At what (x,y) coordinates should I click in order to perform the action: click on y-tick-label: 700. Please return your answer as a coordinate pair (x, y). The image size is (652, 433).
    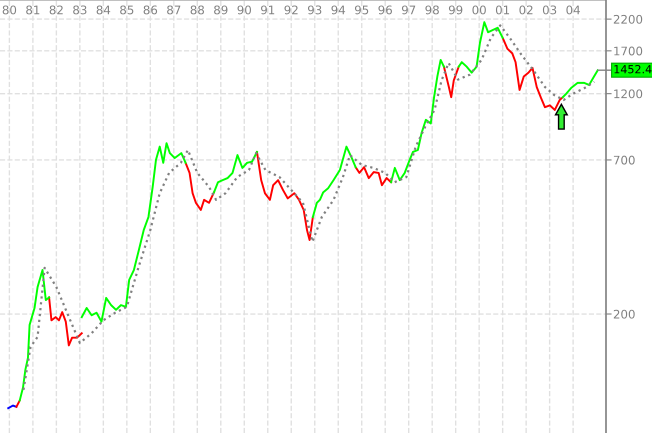
    Looking at the image, I should click on (624, 160).